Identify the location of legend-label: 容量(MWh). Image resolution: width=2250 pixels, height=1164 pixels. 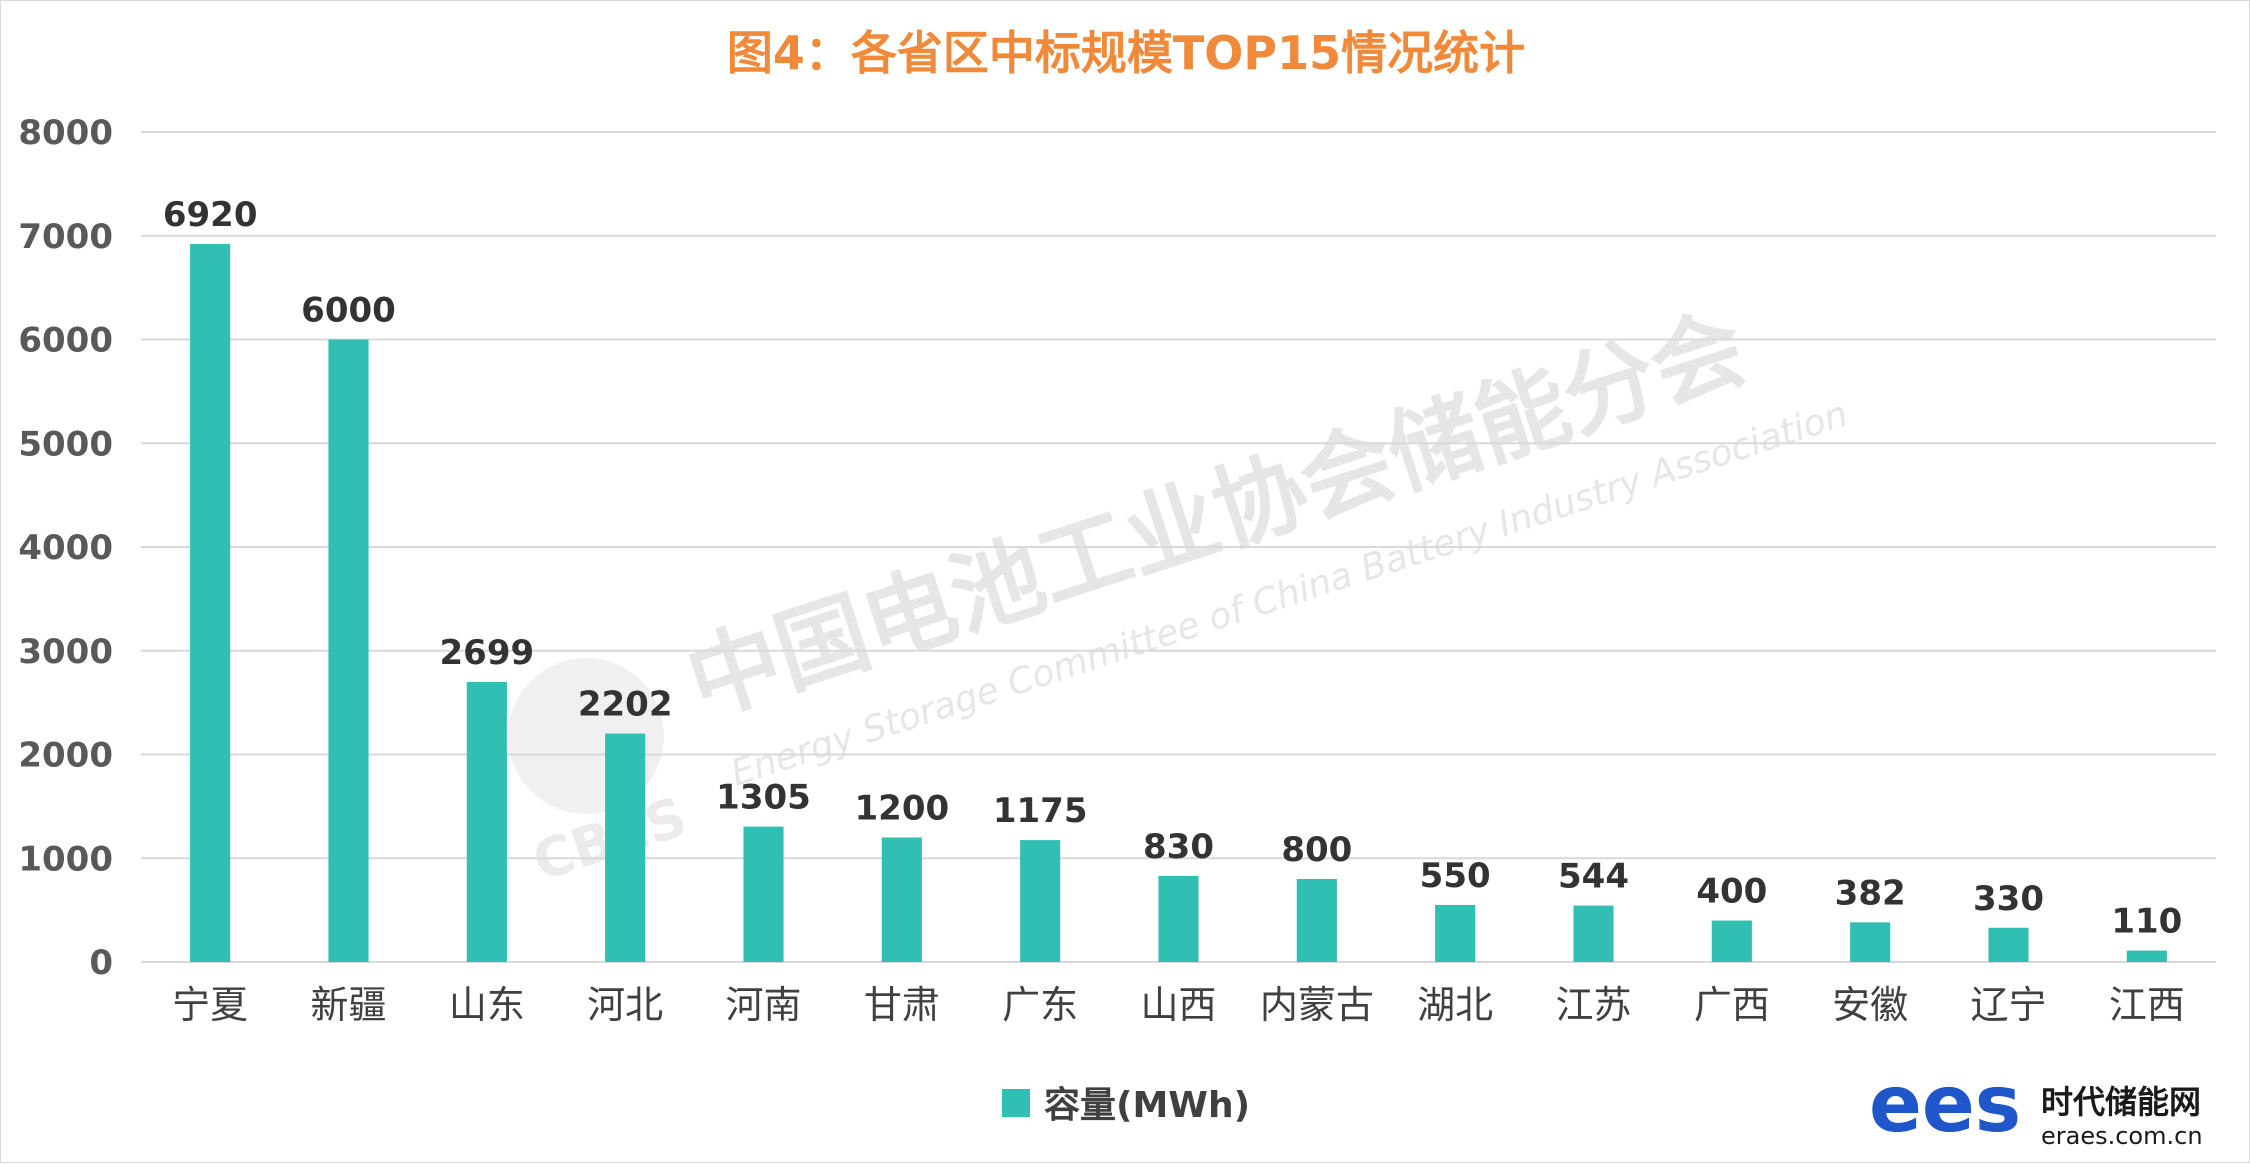
(1147, 1105).